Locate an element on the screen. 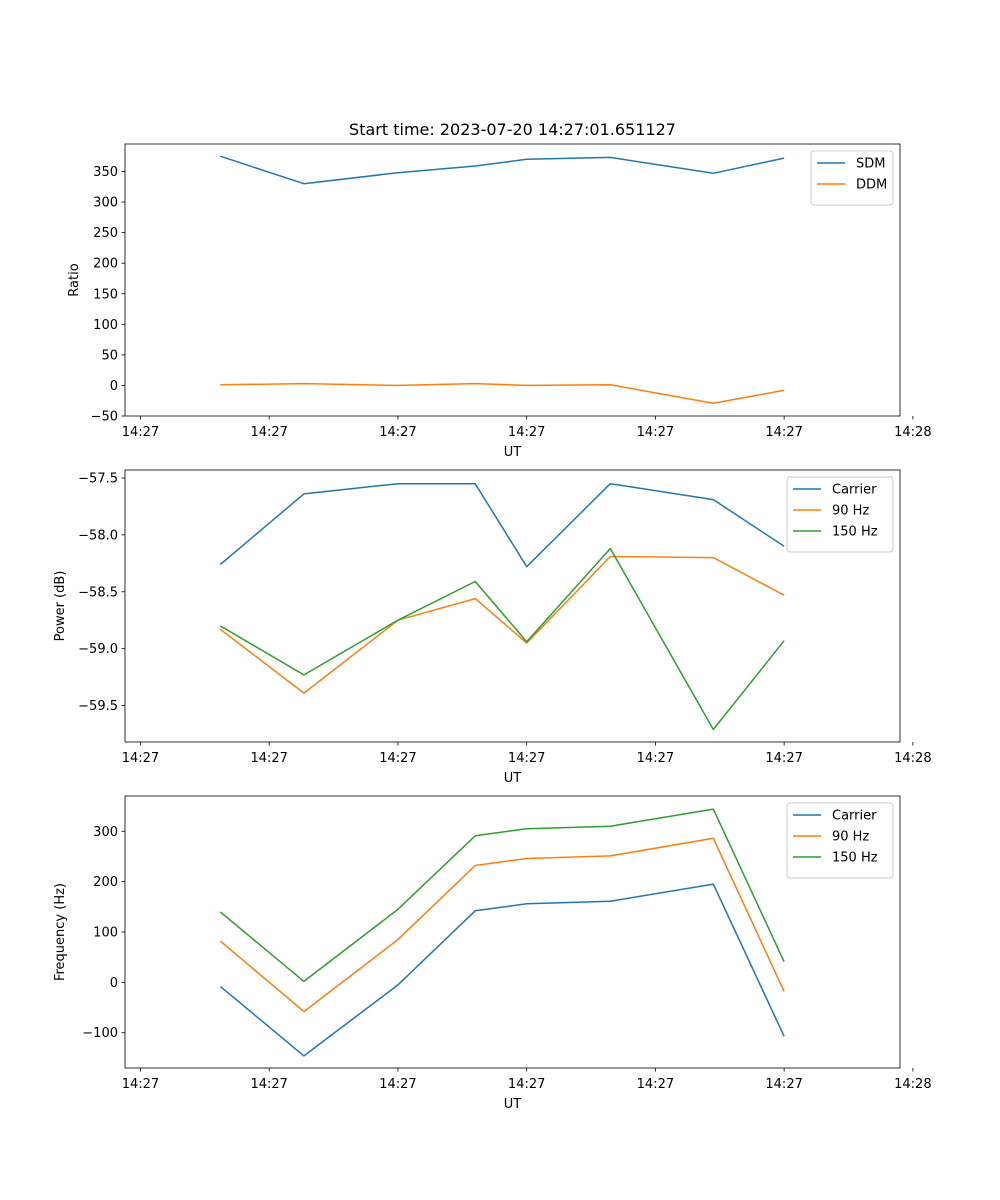  legend-label: DDM is located at coordinates (871, 185).